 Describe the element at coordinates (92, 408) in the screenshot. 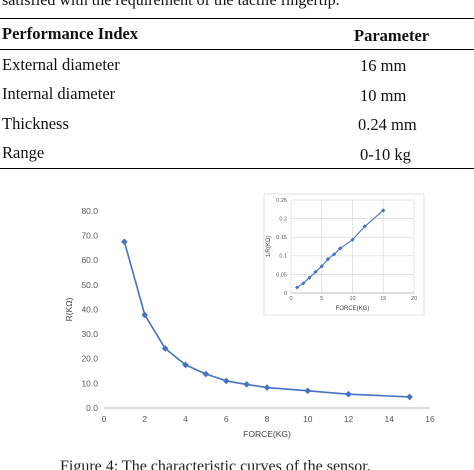

I see `y-tick-label: 0.0` at that location.